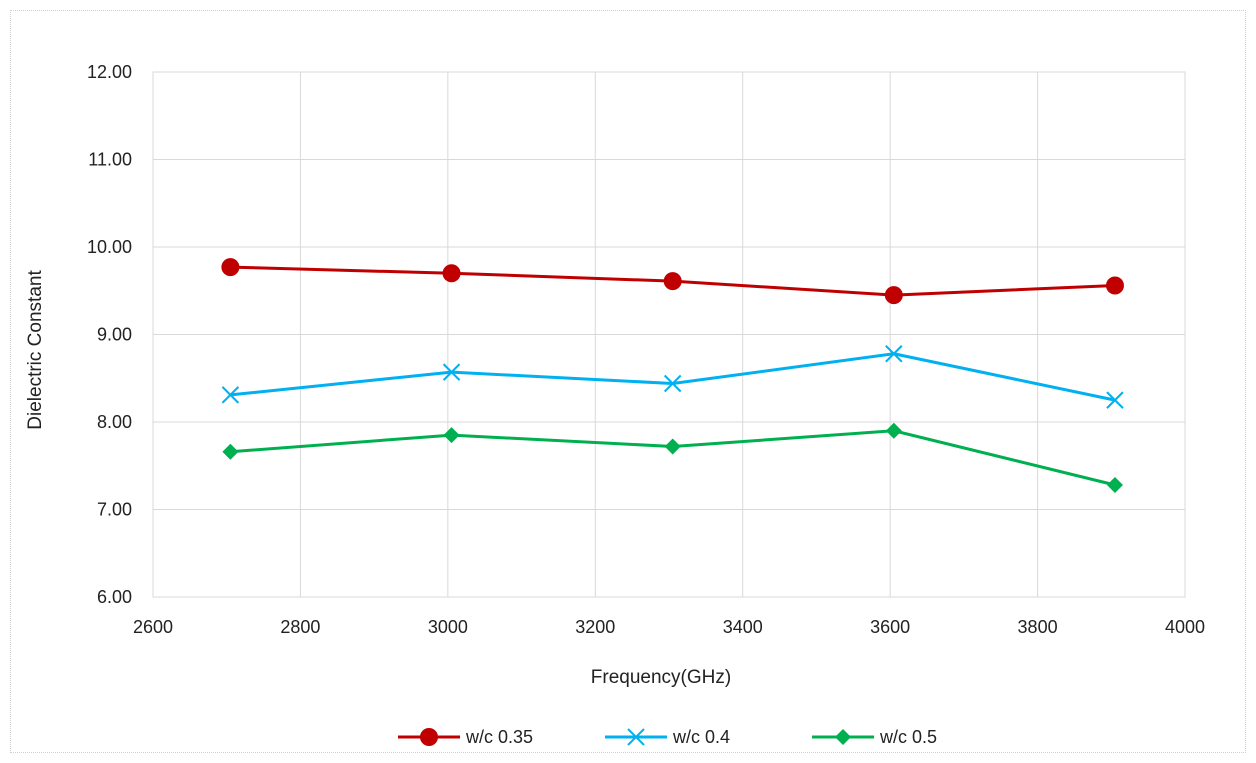 The image size is (1256, 763). What do you see at coordinates (35, 350) in the screenshot?
I see `y-axis-title: Dielectric Constant` at bounding box center [35, 350].